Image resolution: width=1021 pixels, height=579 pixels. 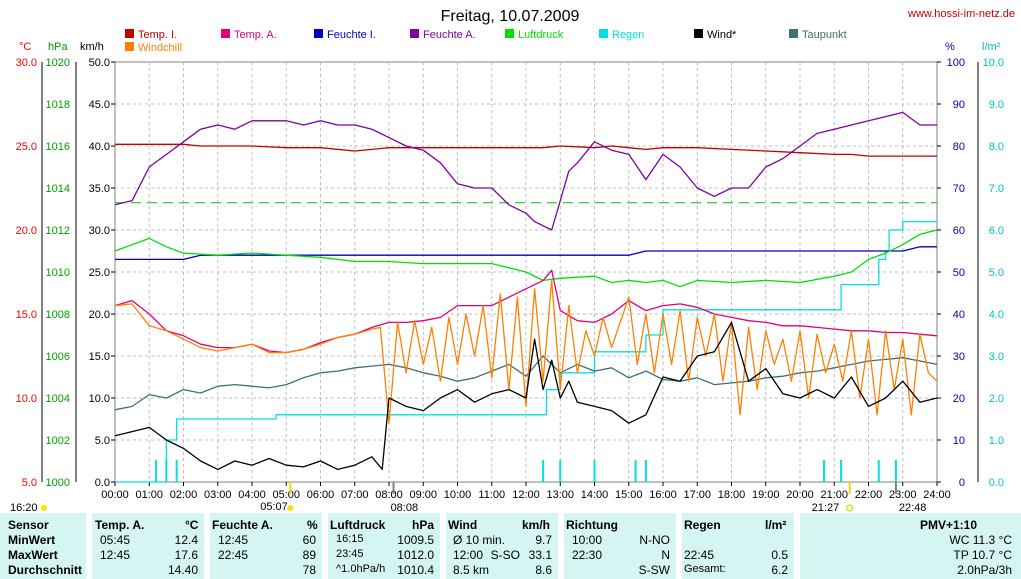 What do you see at coordinates (980, 540) in the screenshot?
I see `stats-pmv: WC 11.3 °C` at bounding box center [980, 540].